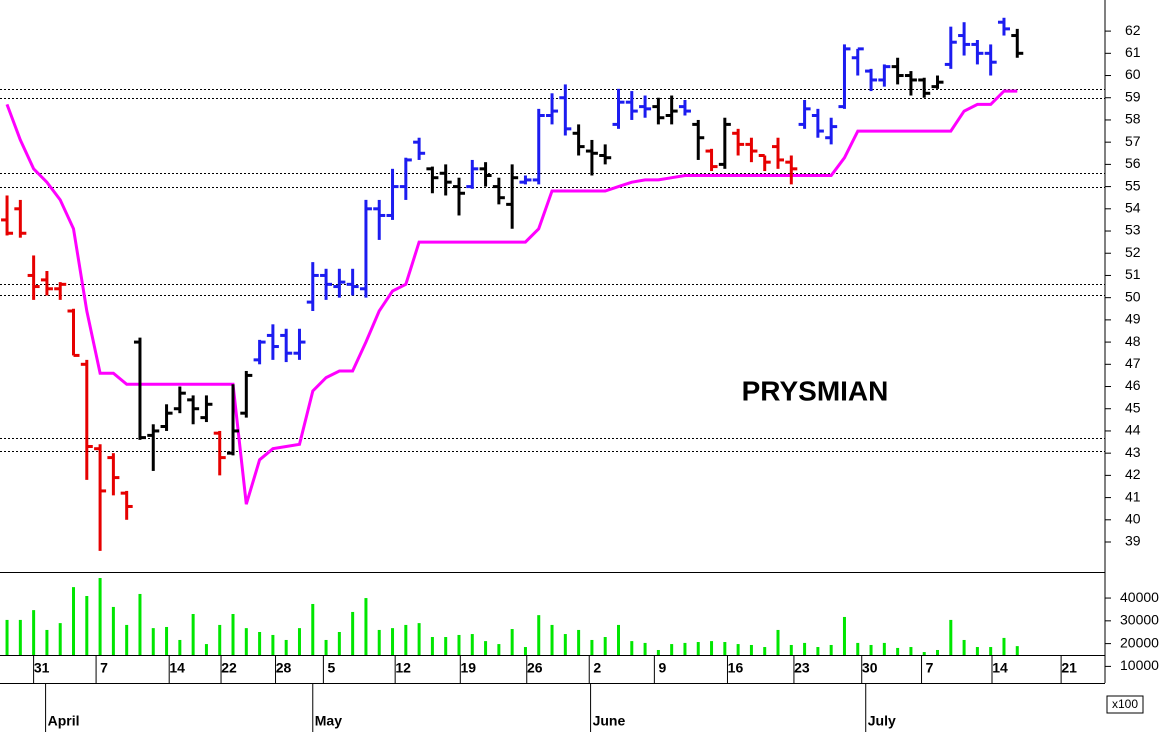  What do you see at coordinates (1133, 541) in the screenshot?
I see `y-tick-label: 39` at bounding box center [1133, 541].